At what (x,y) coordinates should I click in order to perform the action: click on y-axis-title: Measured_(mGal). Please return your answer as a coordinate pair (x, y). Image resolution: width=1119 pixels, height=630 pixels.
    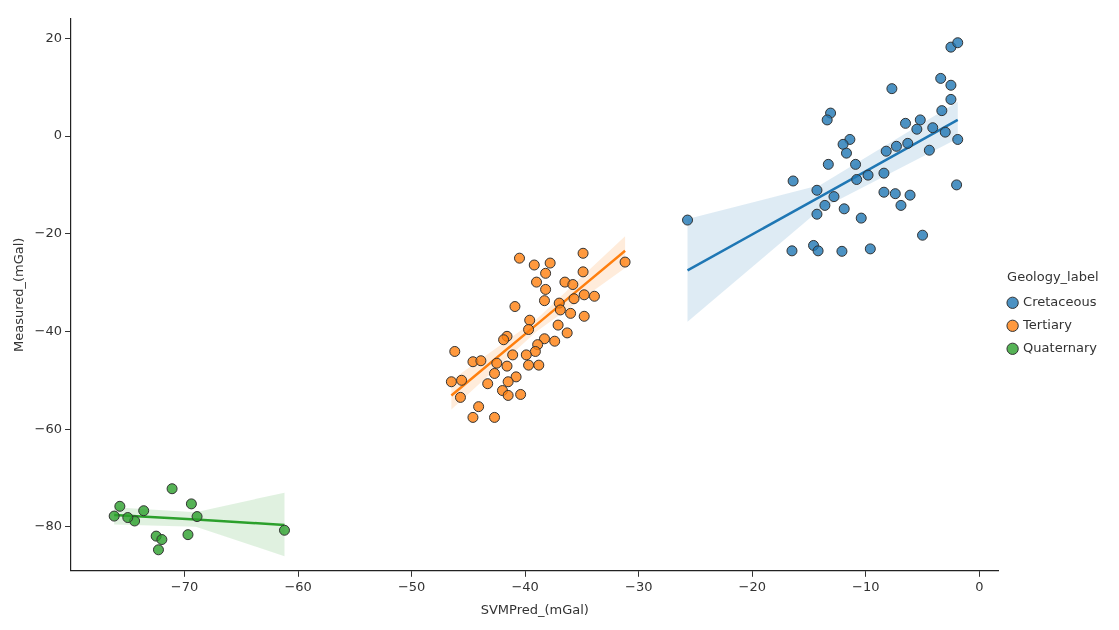
    Looking at the image, I should click on (19, 295).